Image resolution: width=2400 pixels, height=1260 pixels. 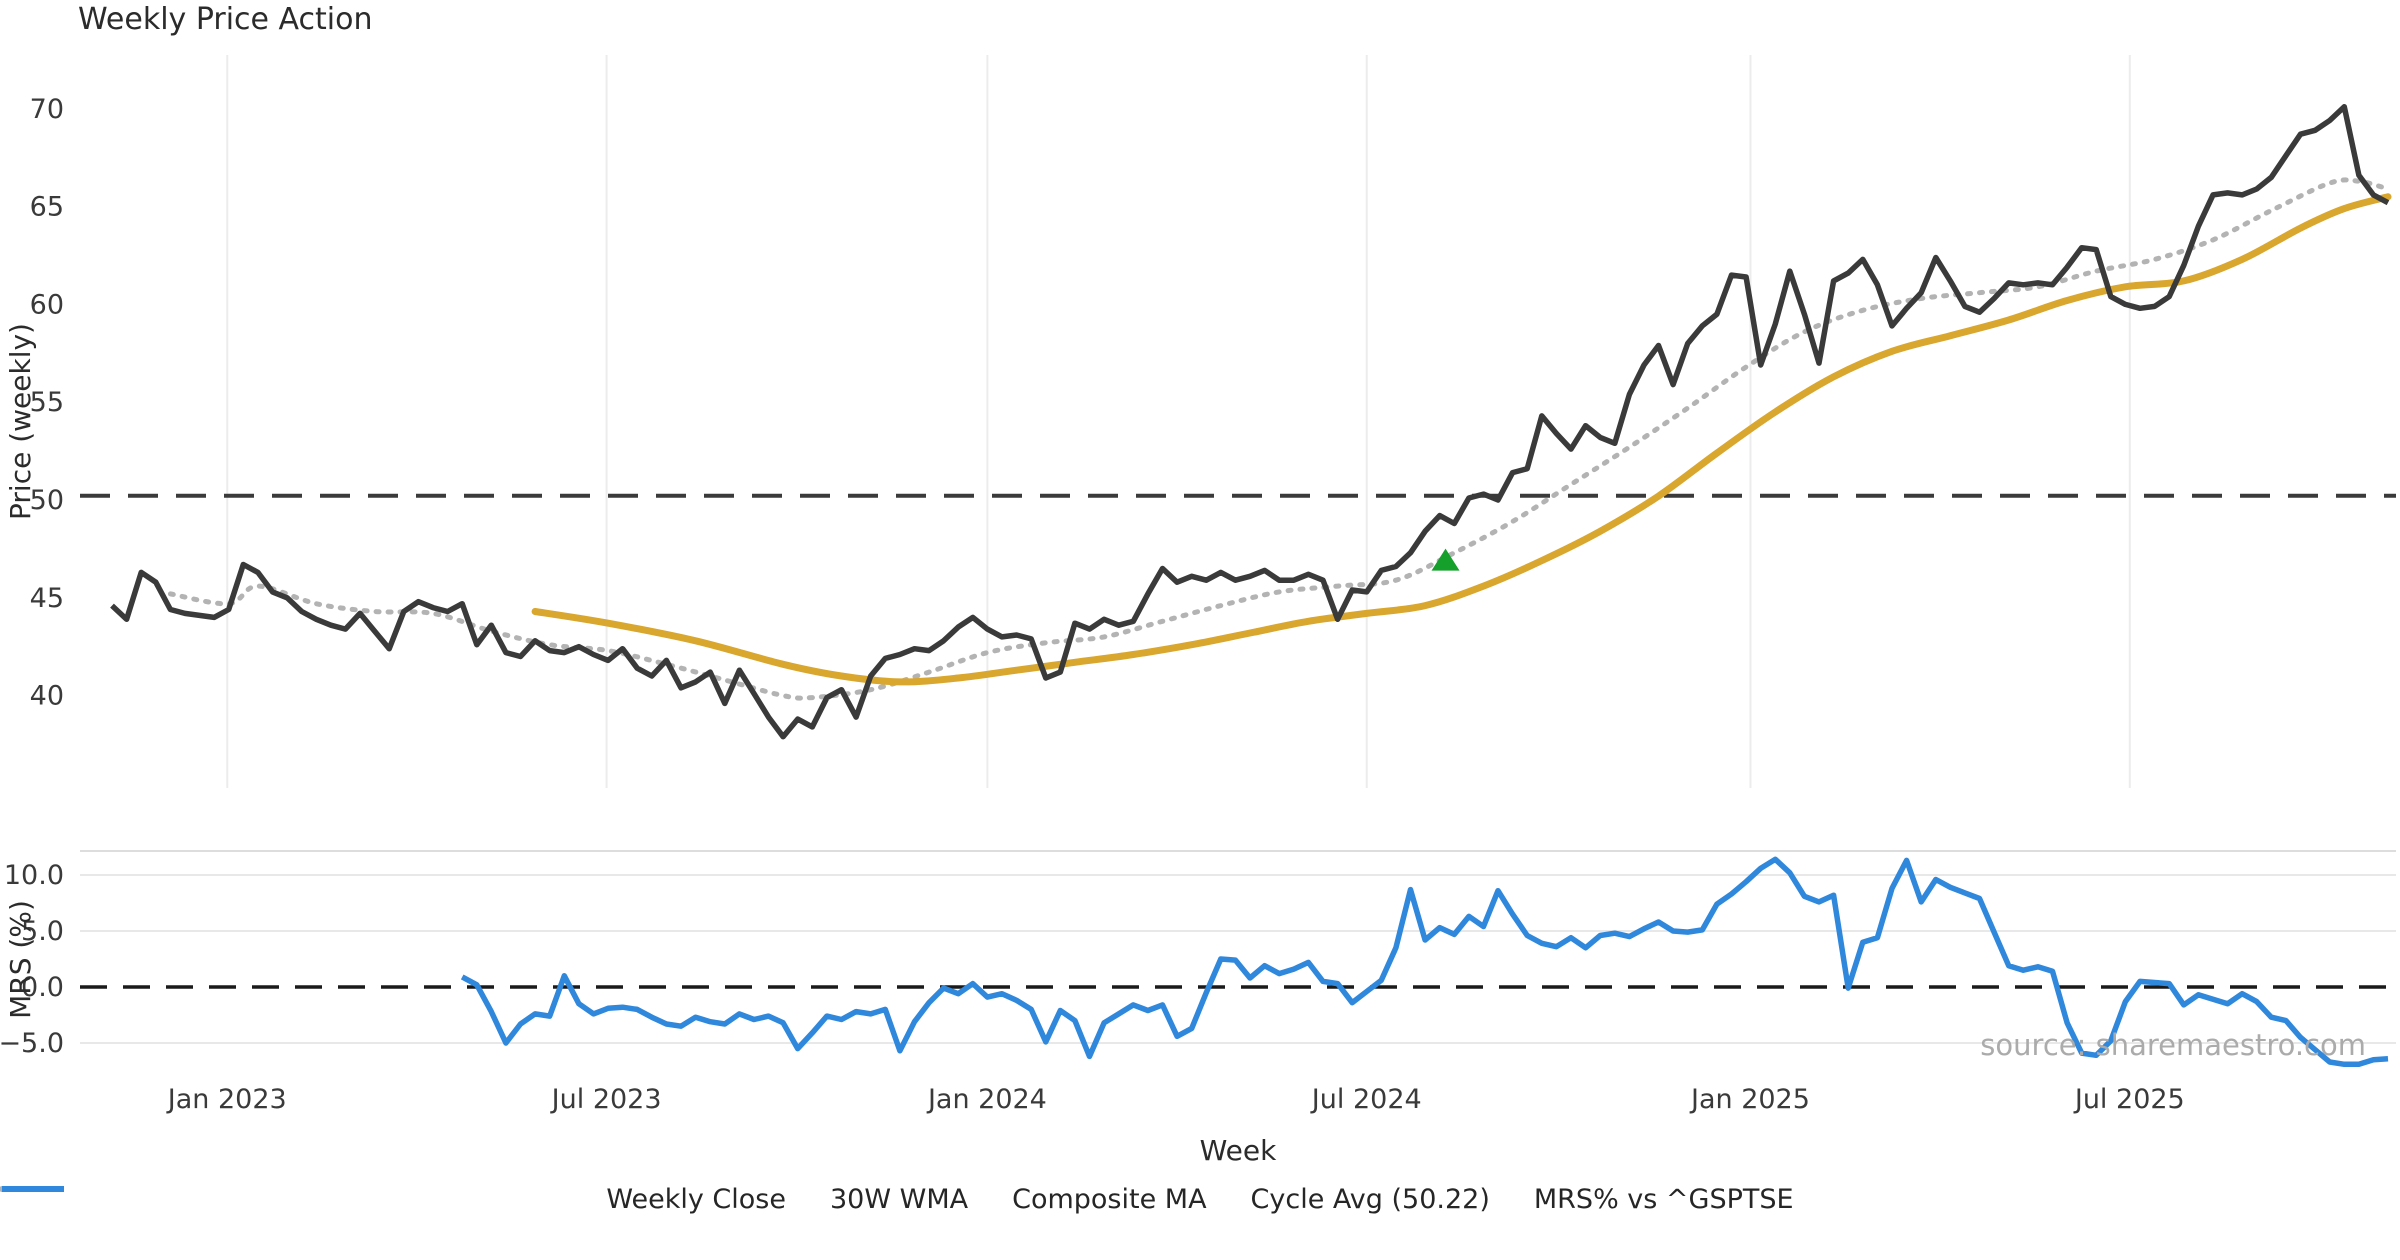 What do you see at coordinates (1366, 1099) in the screenshot?
I see `svg-text: Jul 2024` at bounding box center [1366, 1099].